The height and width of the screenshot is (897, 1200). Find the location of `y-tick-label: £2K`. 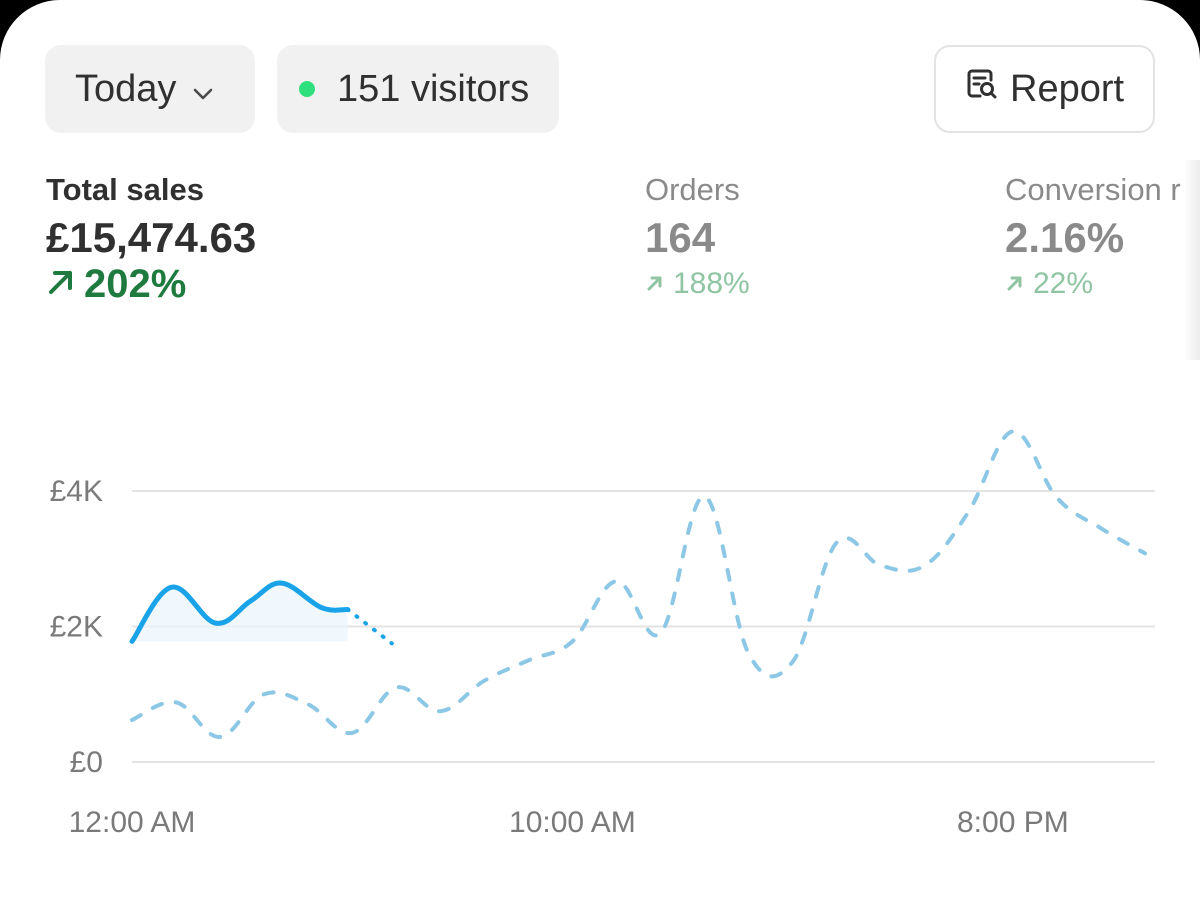

y-tick-label: £2K is located at coordinates (76, 627).